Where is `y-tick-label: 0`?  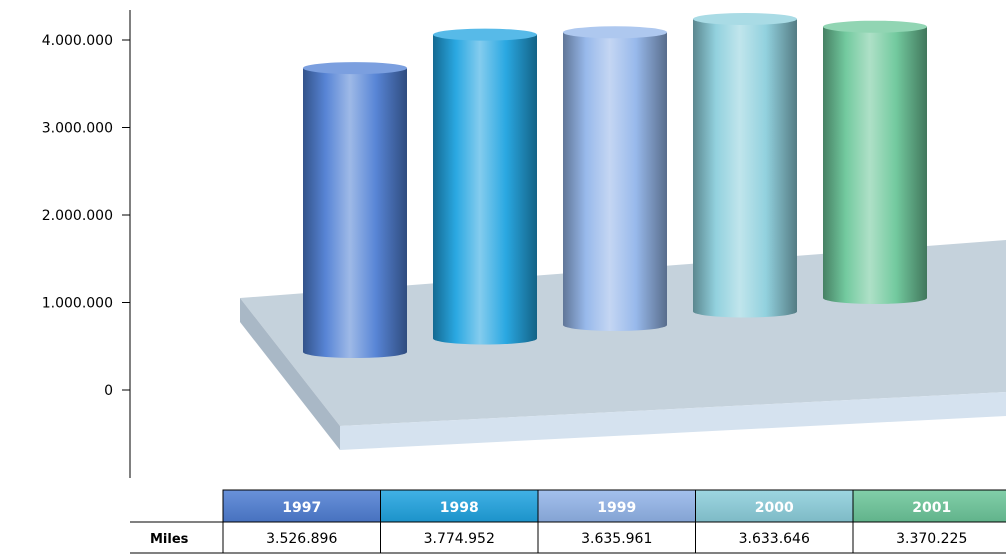
y-tick-label: 0 is located at coordinates (108, 391).